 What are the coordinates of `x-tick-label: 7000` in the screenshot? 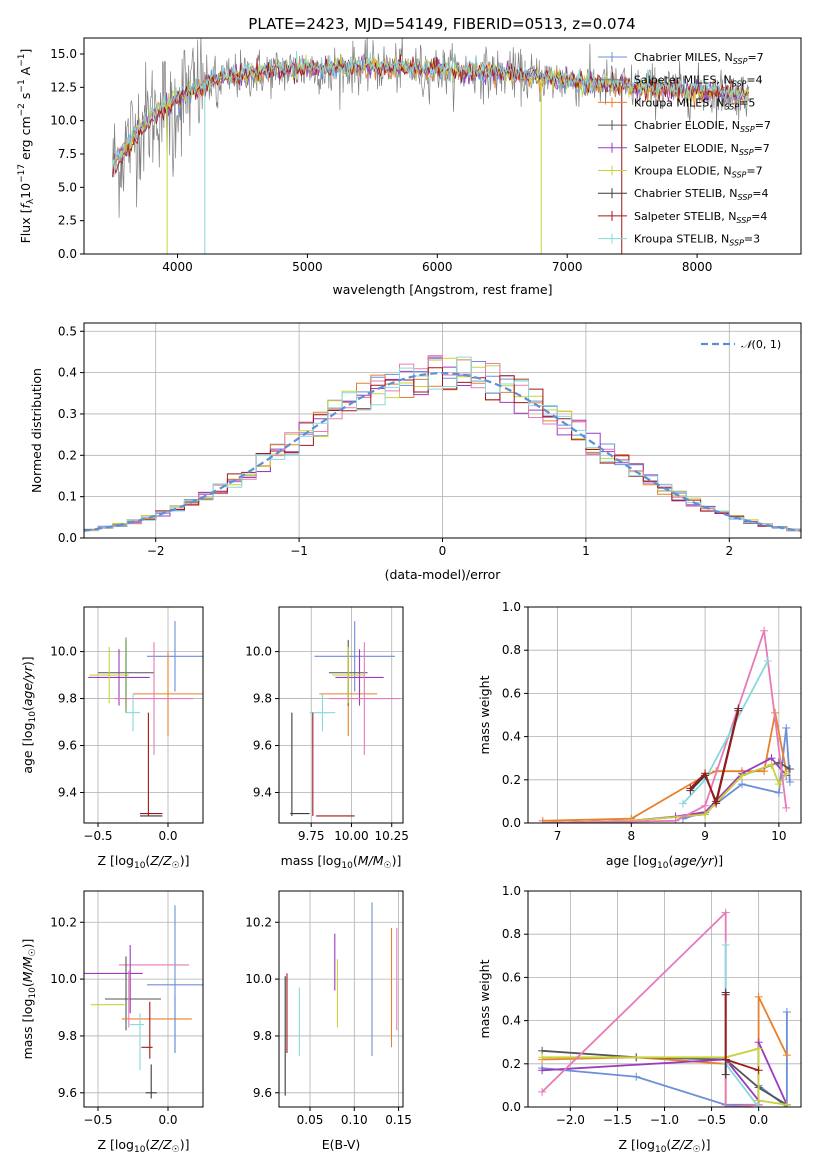 It's located at (567, 267).